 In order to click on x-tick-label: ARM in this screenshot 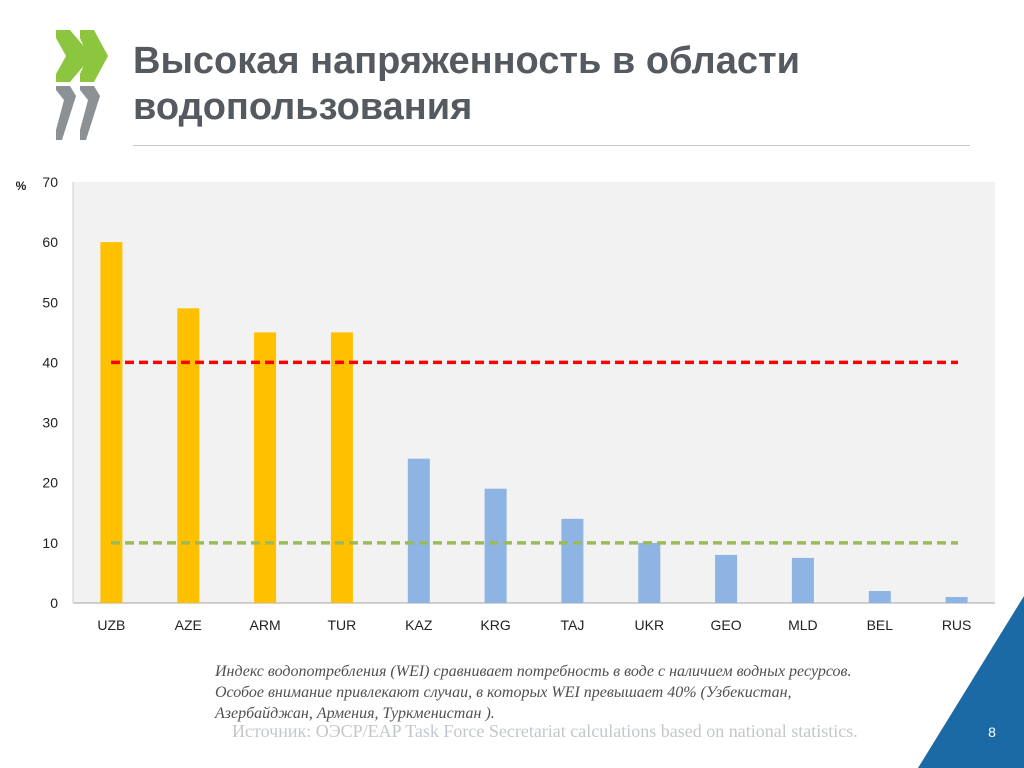, I will do `click(265, 625)`.